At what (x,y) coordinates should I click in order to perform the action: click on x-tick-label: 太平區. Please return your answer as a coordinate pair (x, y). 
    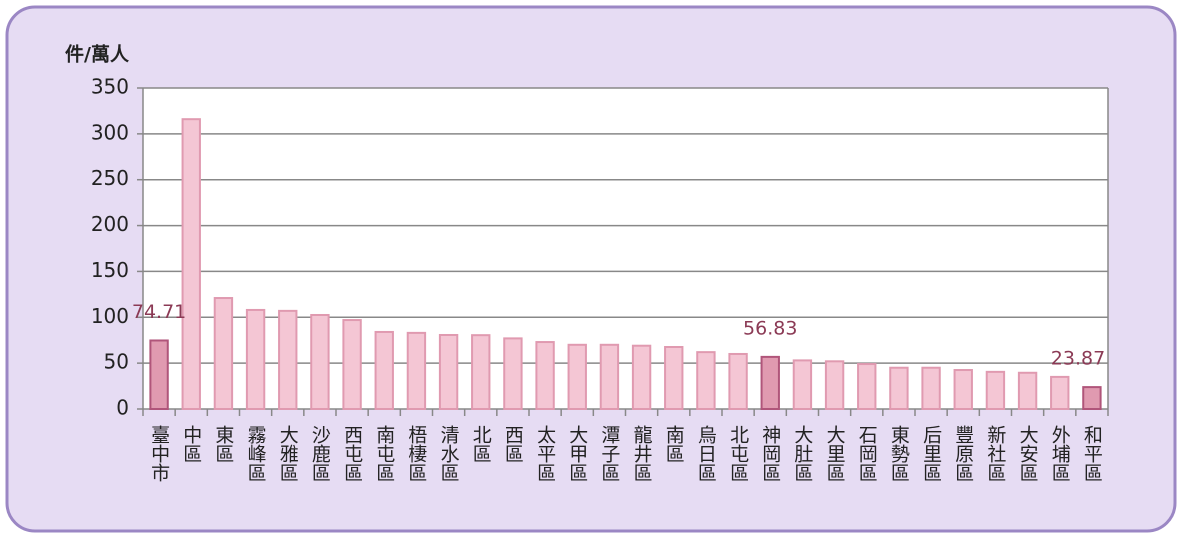
    Looking at the image, I should click on (545, 453).